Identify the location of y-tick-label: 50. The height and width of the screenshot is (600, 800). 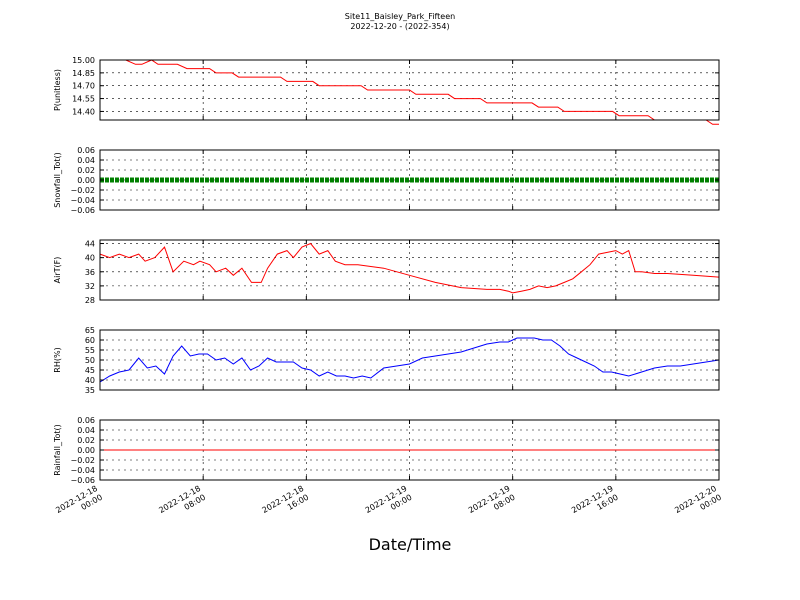
(90, 360).